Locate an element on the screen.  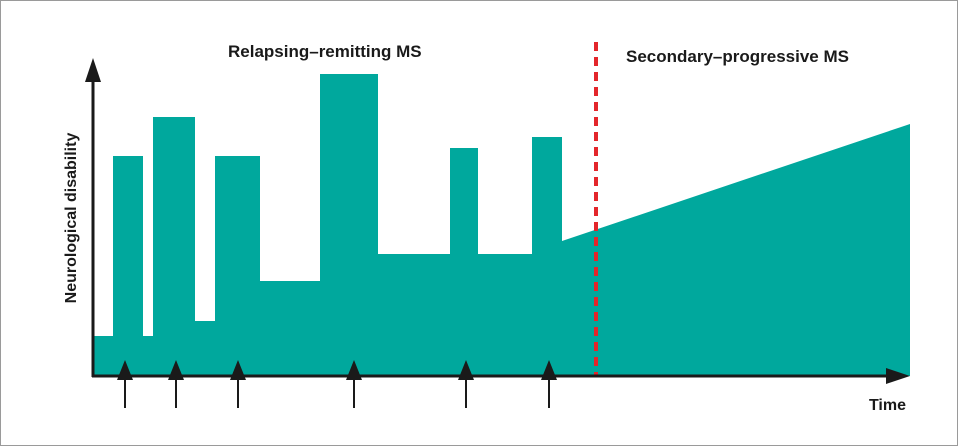
x-axis-arrowhead is located at coordinates (898, 376).